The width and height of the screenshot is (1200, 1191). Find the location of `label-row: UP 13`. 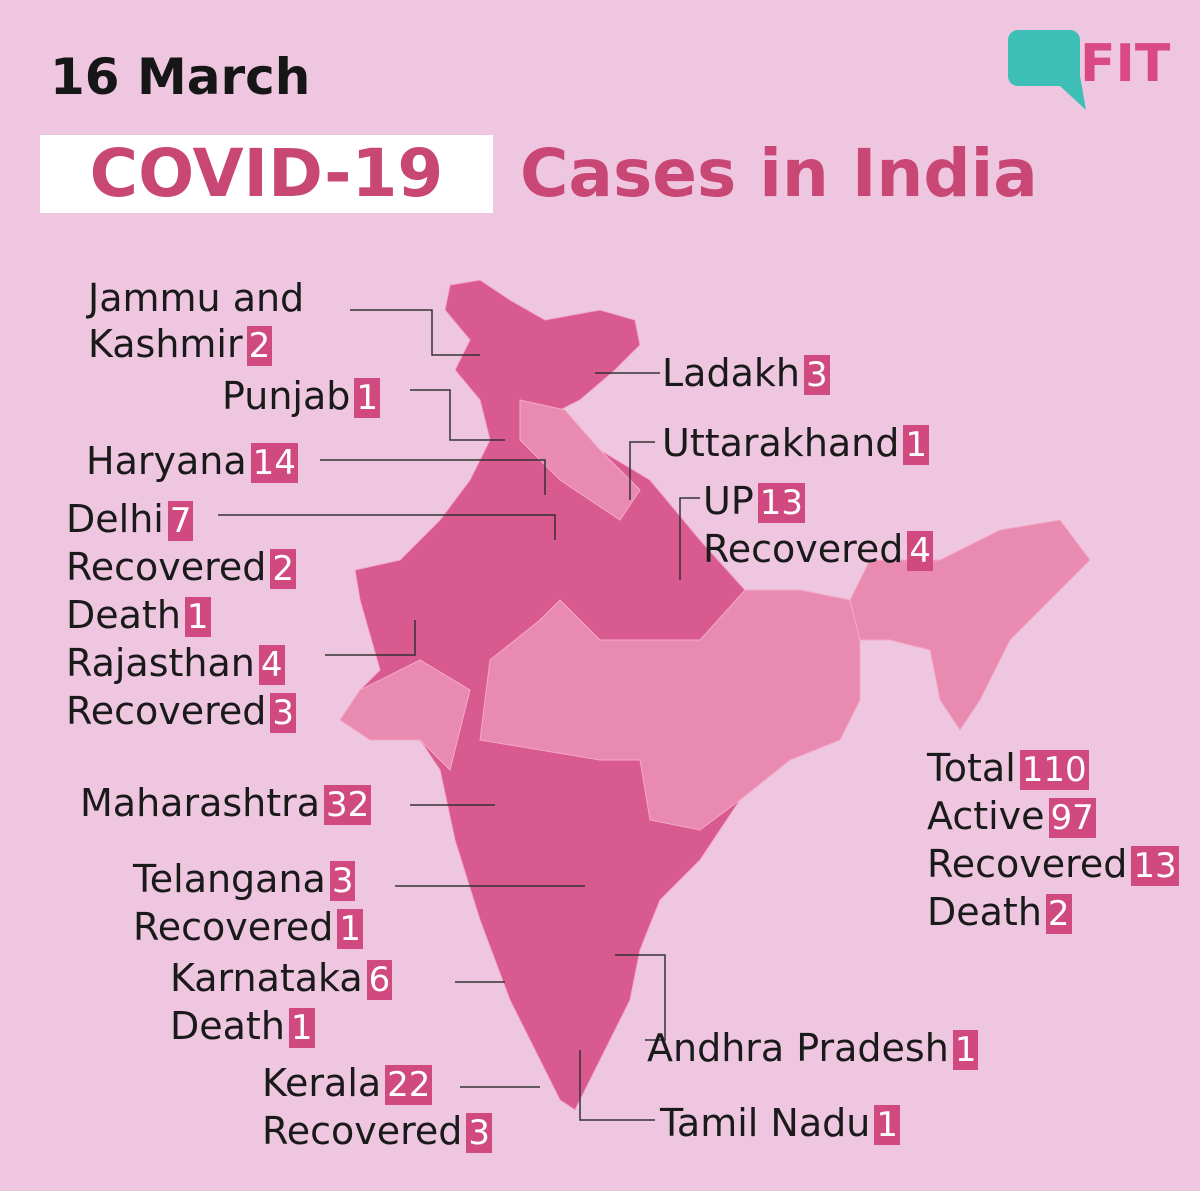

label-row: UP 13 is located at coordinates (818, 502).